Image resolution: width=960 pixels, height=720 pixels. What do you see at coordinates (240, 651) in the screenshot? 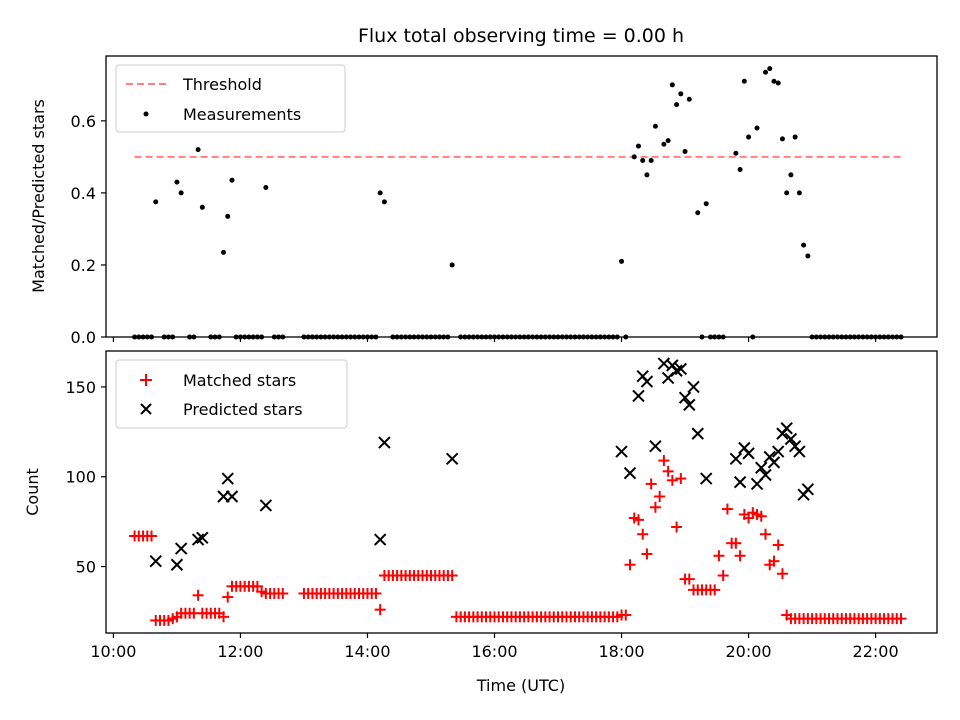
I see `x-tick-label: 12:00` at bounding box center [240, 651].